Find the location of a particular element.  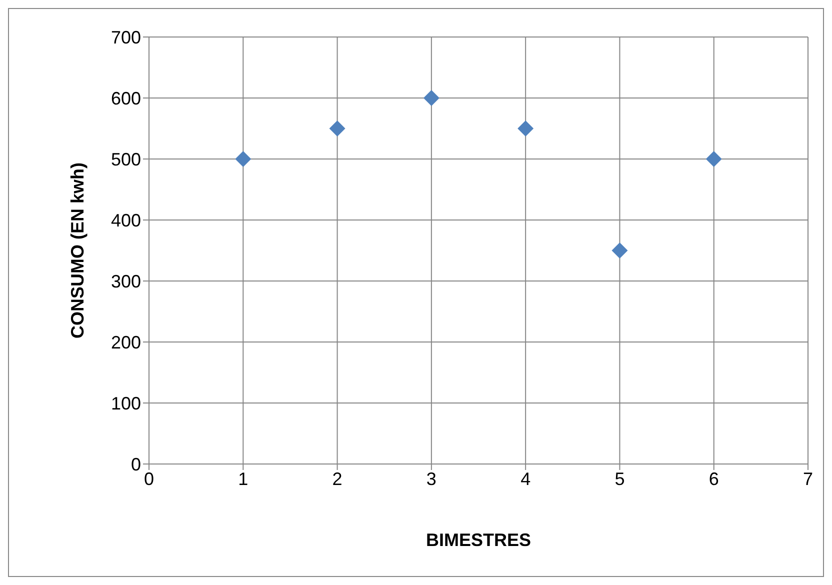

y-tick-label: 300 is located at coordinates (125, 281).